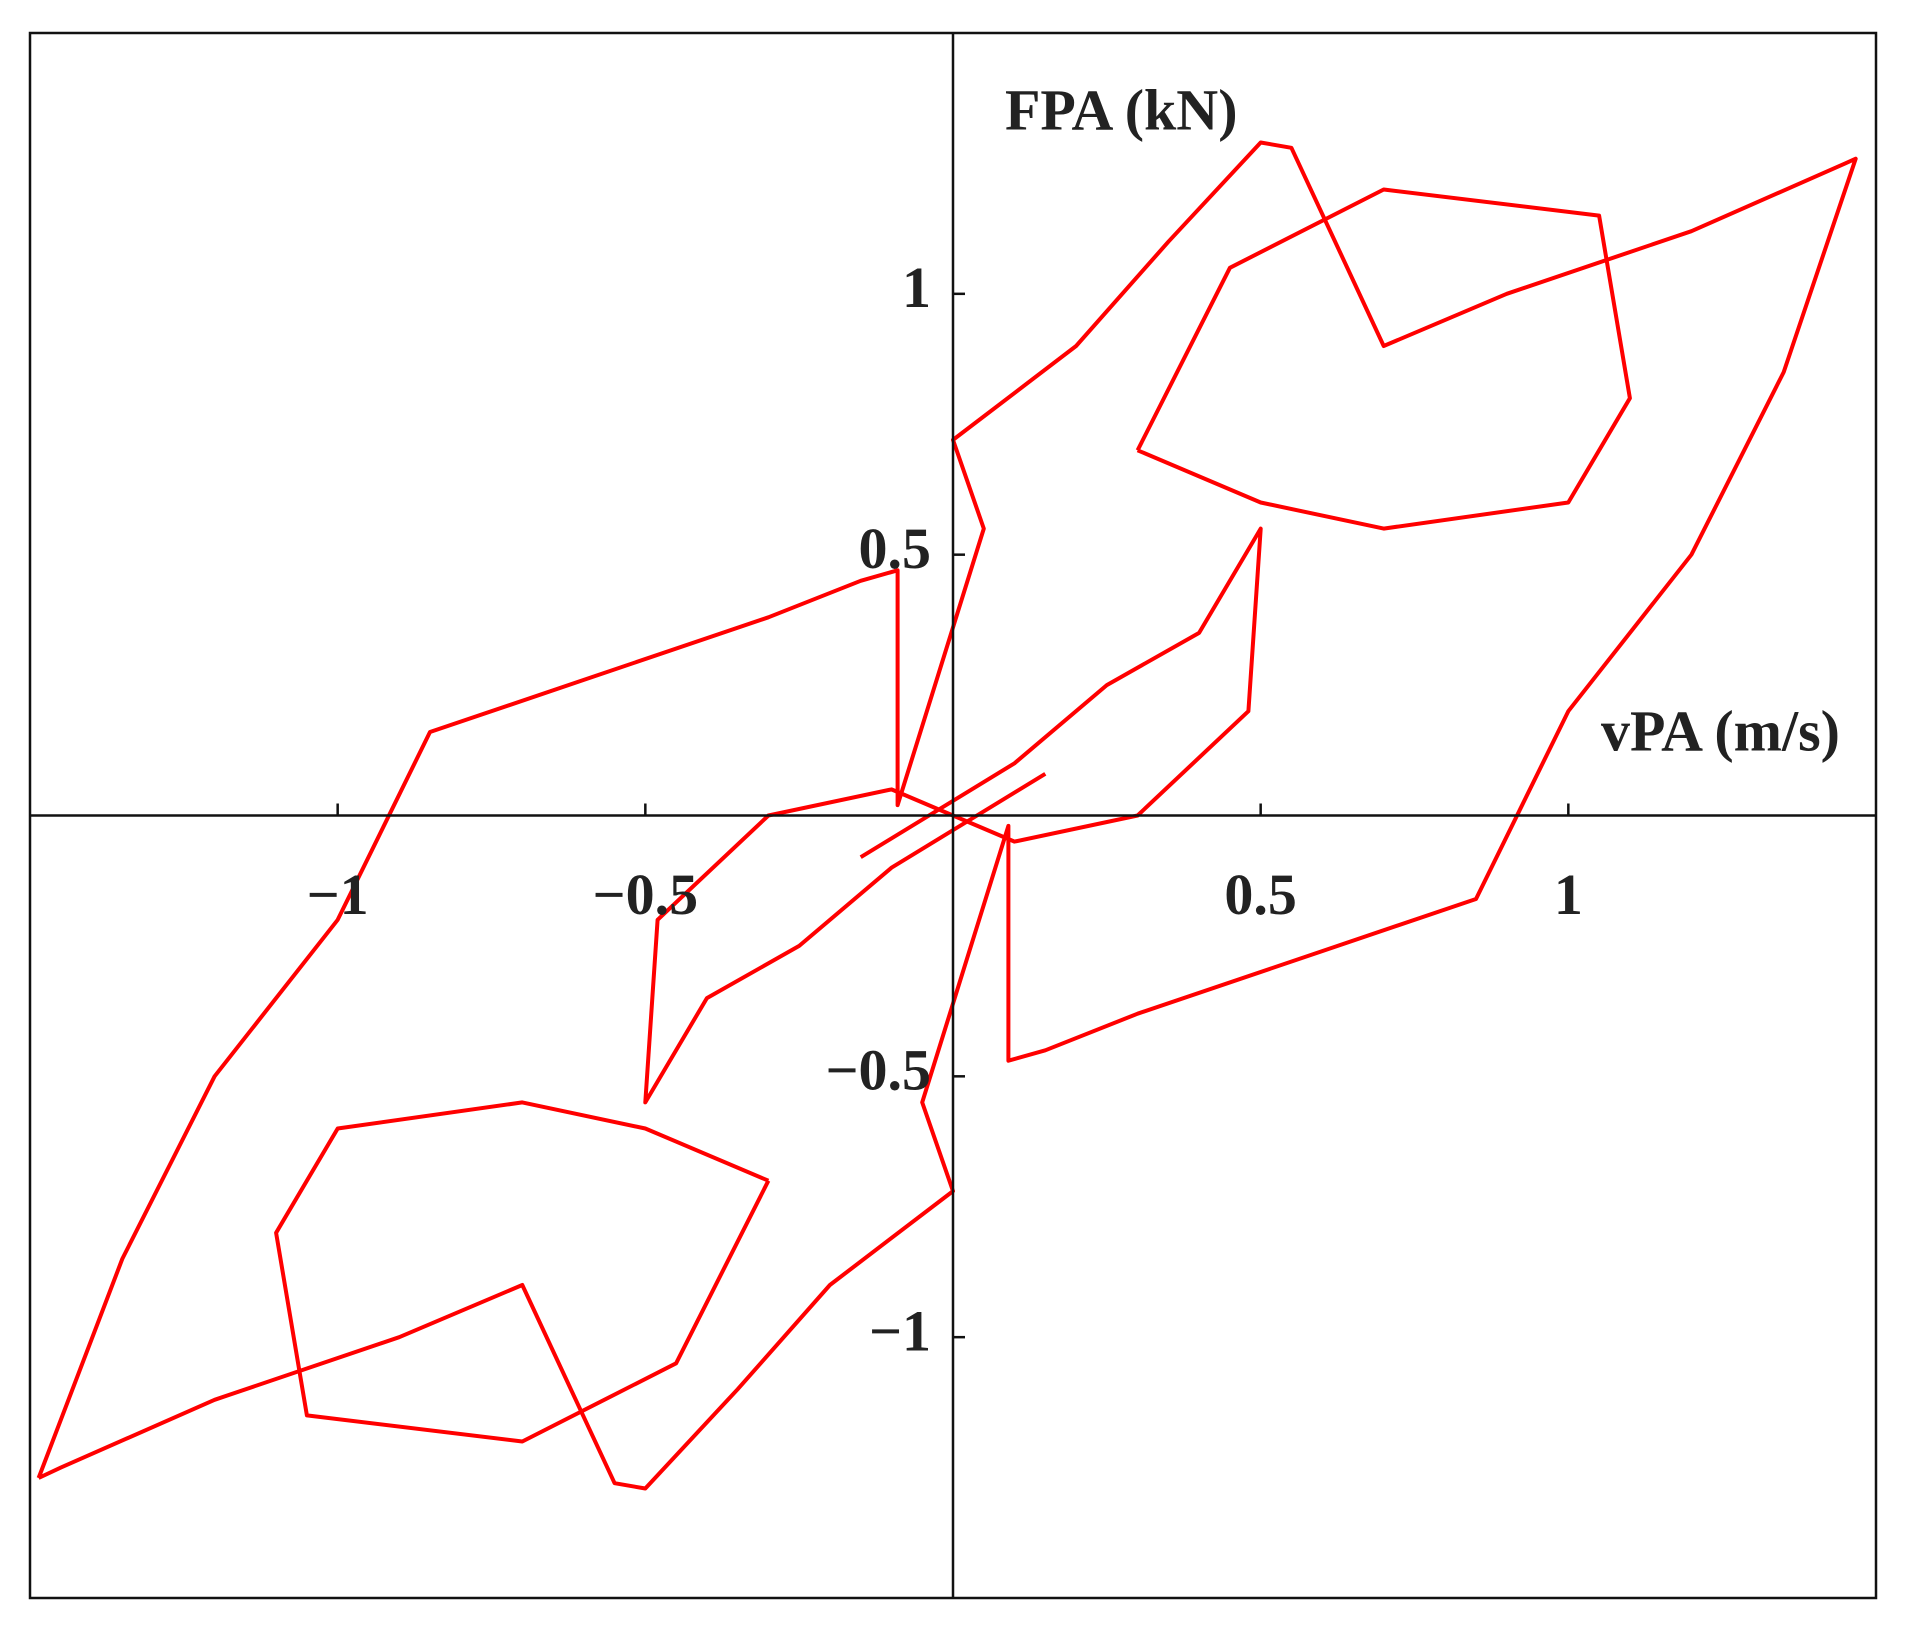  Describe the element at coordinates (1568, 894) in the screenshot. I see `x-tick-label: 1` at that location.